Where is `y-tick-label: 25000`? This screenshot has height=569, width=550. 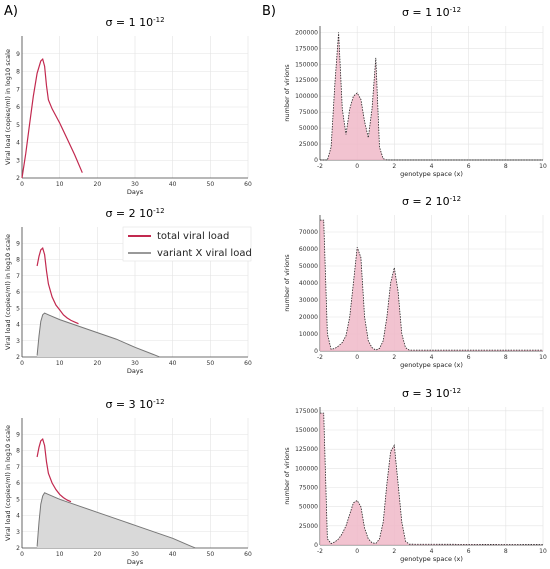
y-tick-label: 25000 is located at coordinates (308, 144).